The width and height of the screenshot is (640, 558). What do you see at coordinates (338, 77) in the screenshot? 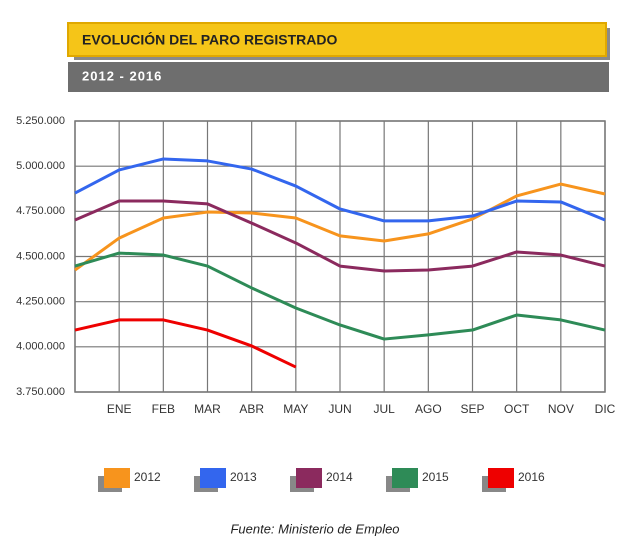
I see `subtitle-box` at bounding box center [338, 77].